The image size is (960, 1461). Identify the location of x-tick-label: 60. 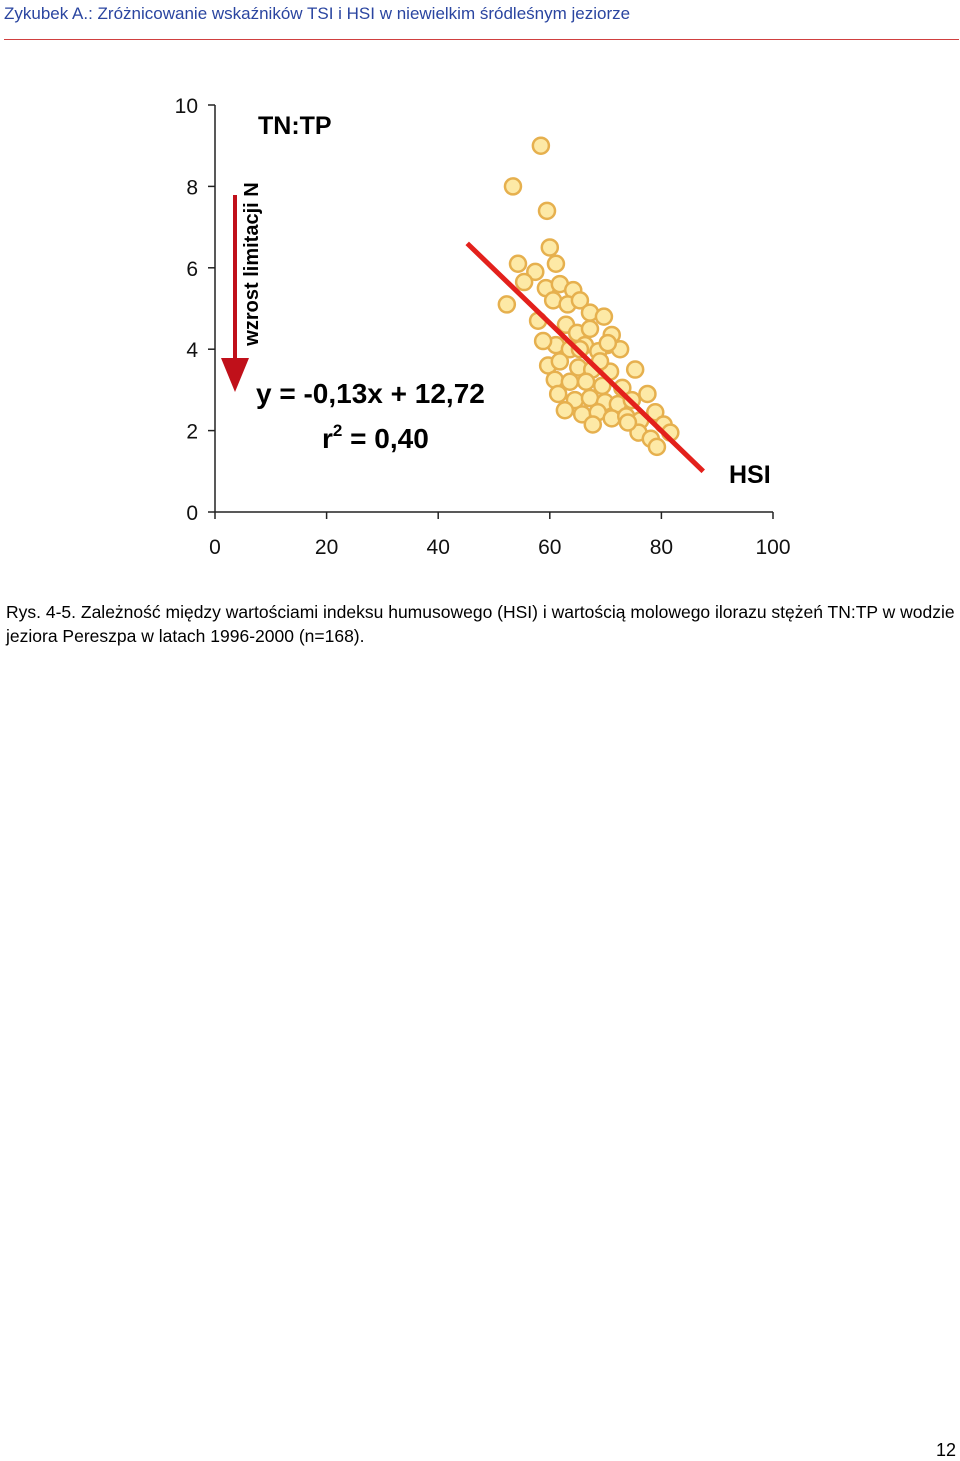
(549, 547).